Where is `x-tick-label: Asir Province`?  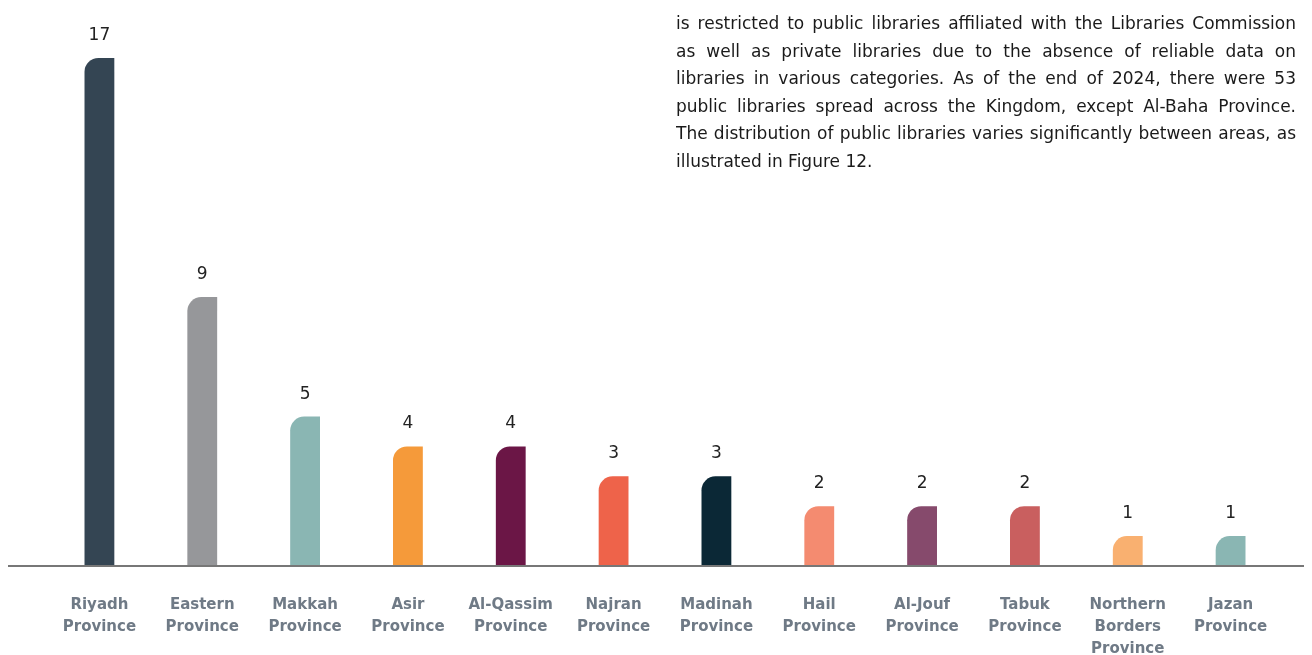
x-tick-label: Asir Province is located at coordinates (408, 615).